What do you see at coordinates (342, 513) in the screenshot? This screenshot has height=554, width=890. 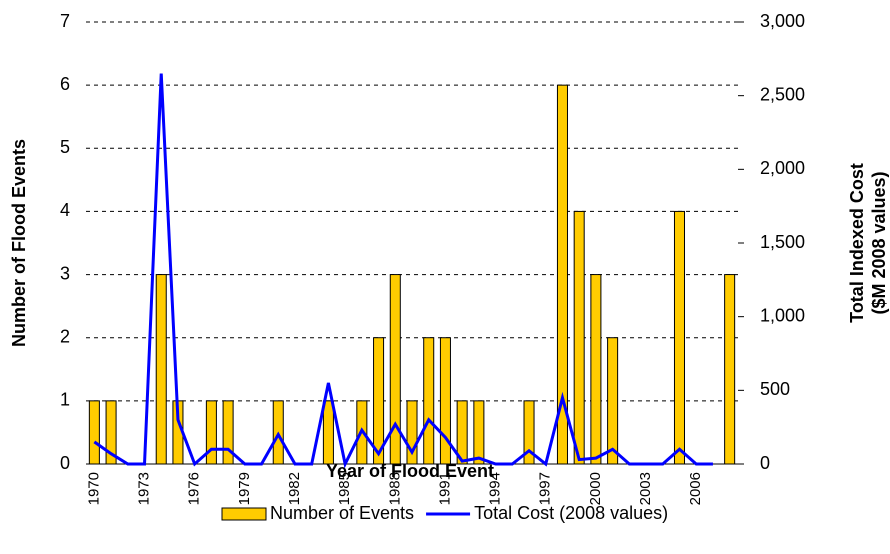 I see `legend-label: Number of Events` at bounding box center [342, 513].